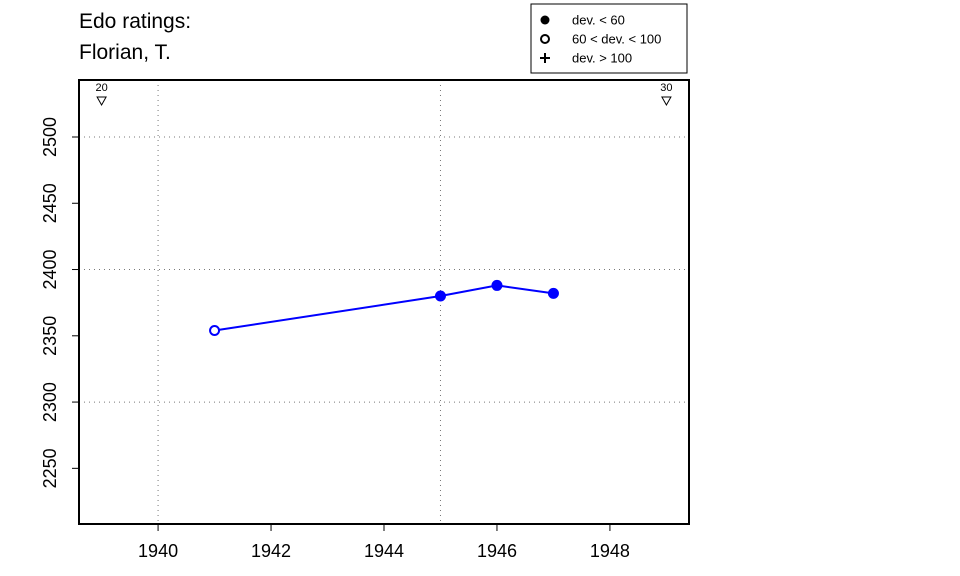  What do you see at coordinates (384, 94) in the screenshot?
I see `top-markers: 20 30` at bounding box center [384, 94].